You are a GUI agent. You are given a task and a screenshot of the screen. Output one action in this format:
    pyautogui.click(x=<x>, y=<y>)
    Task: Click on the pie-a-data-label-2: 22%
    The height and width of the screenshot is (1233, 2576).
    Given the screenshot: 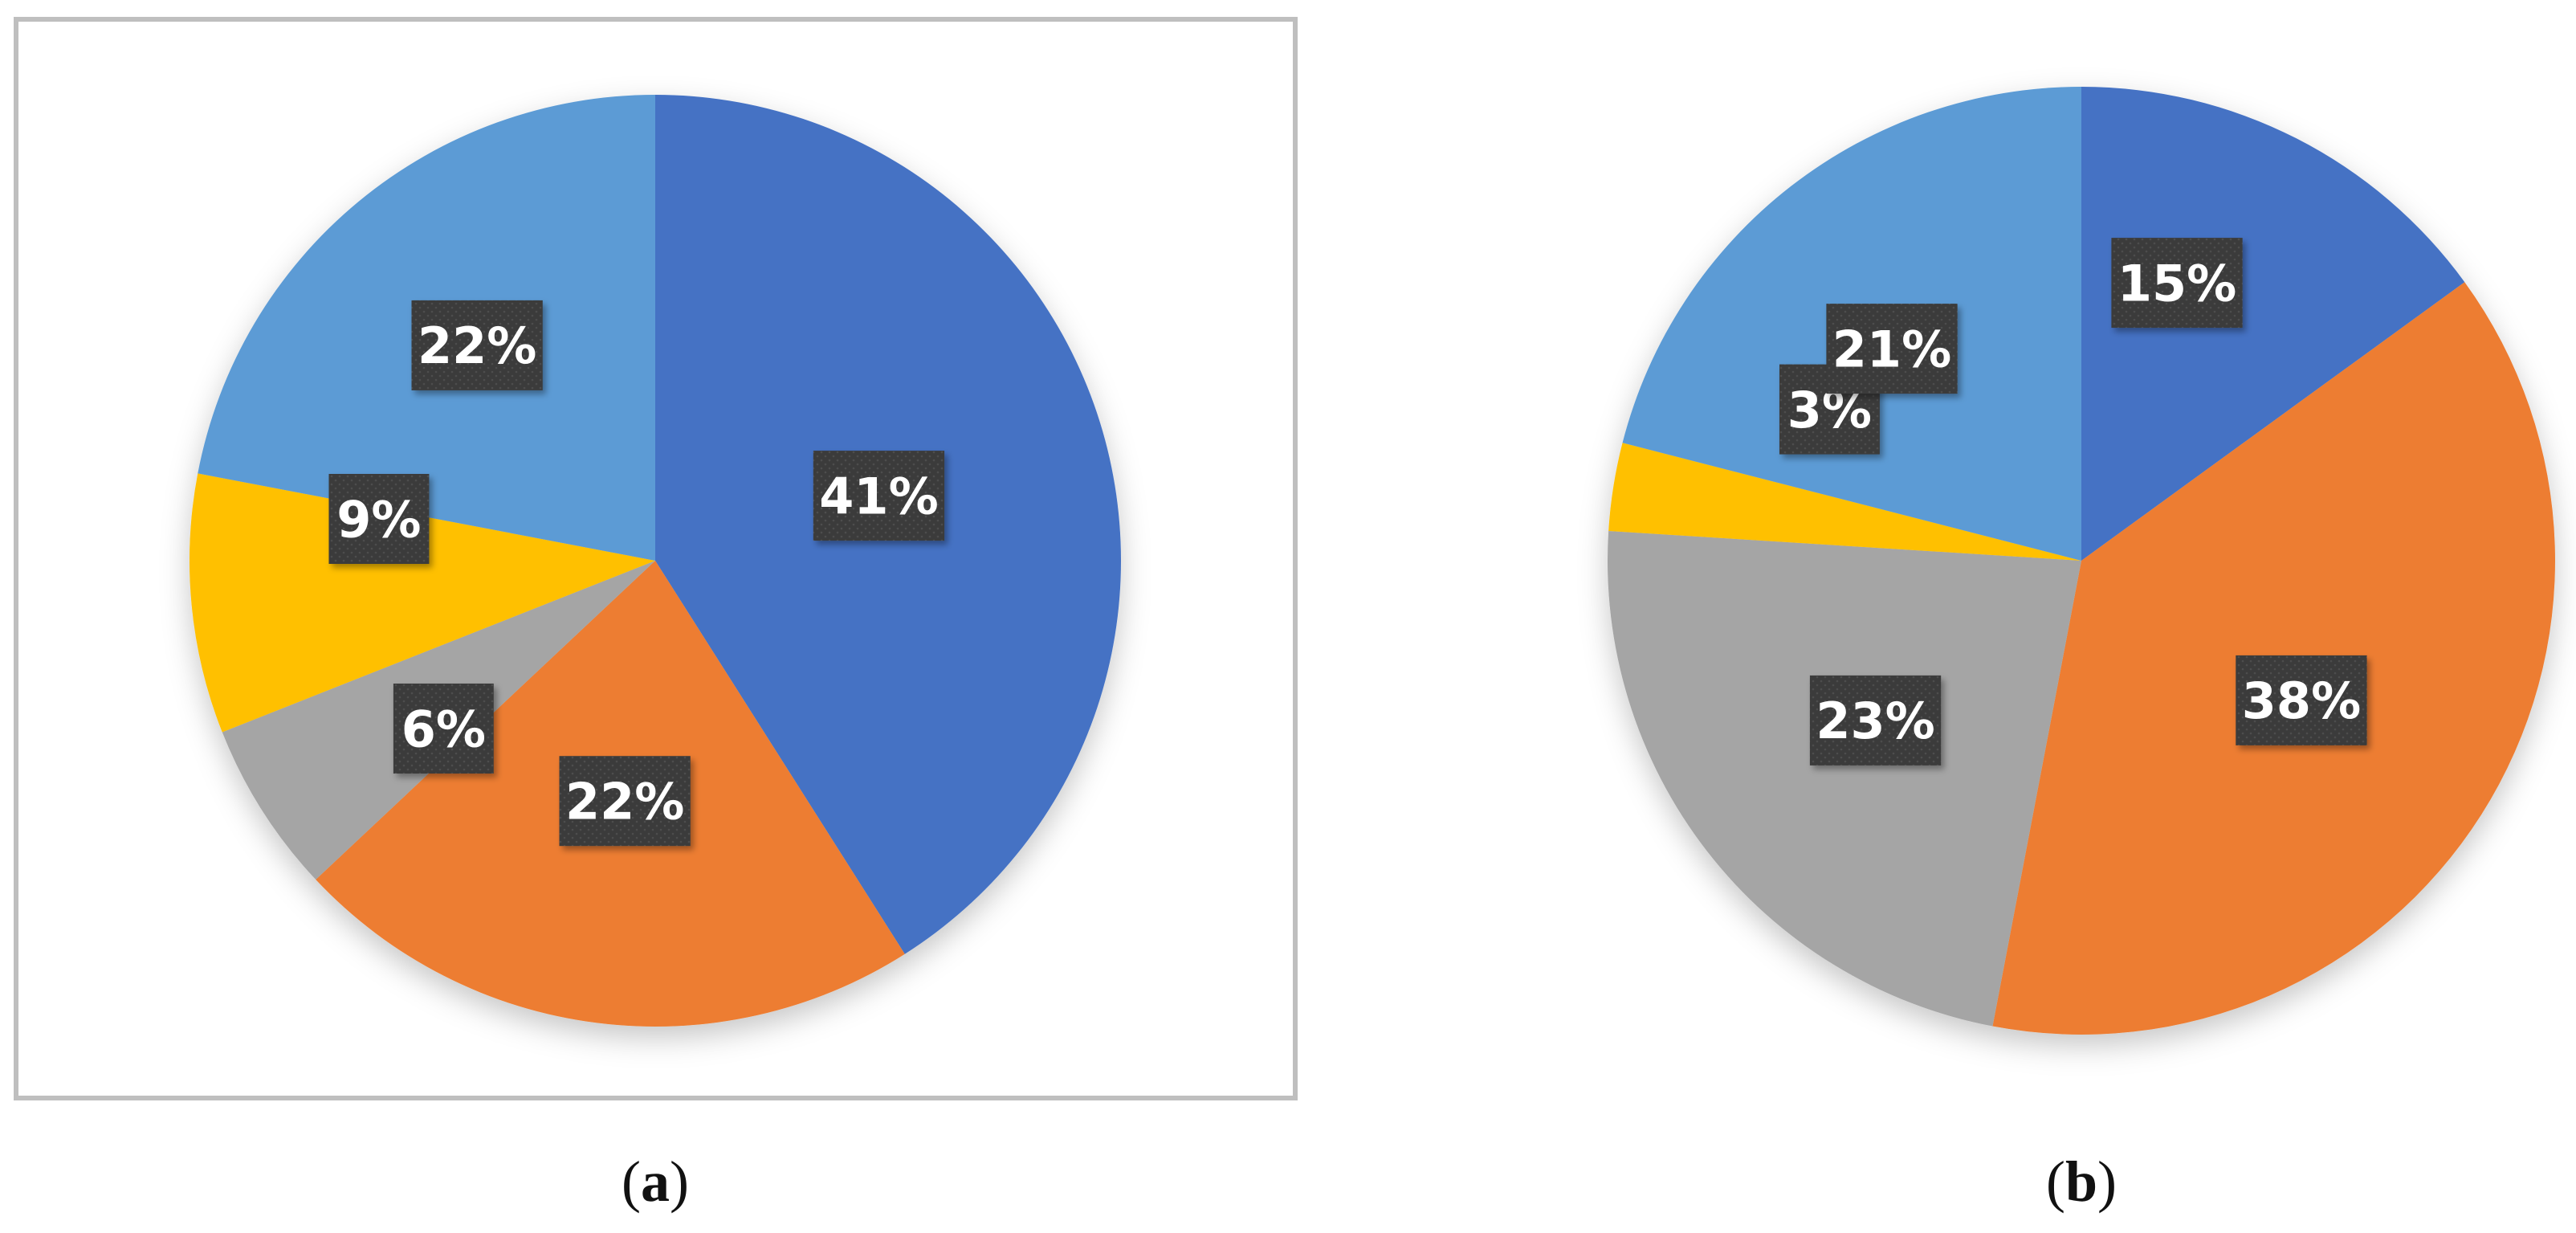 What is the action you would take?
    pyautogui.click(x=625, y=801)
    